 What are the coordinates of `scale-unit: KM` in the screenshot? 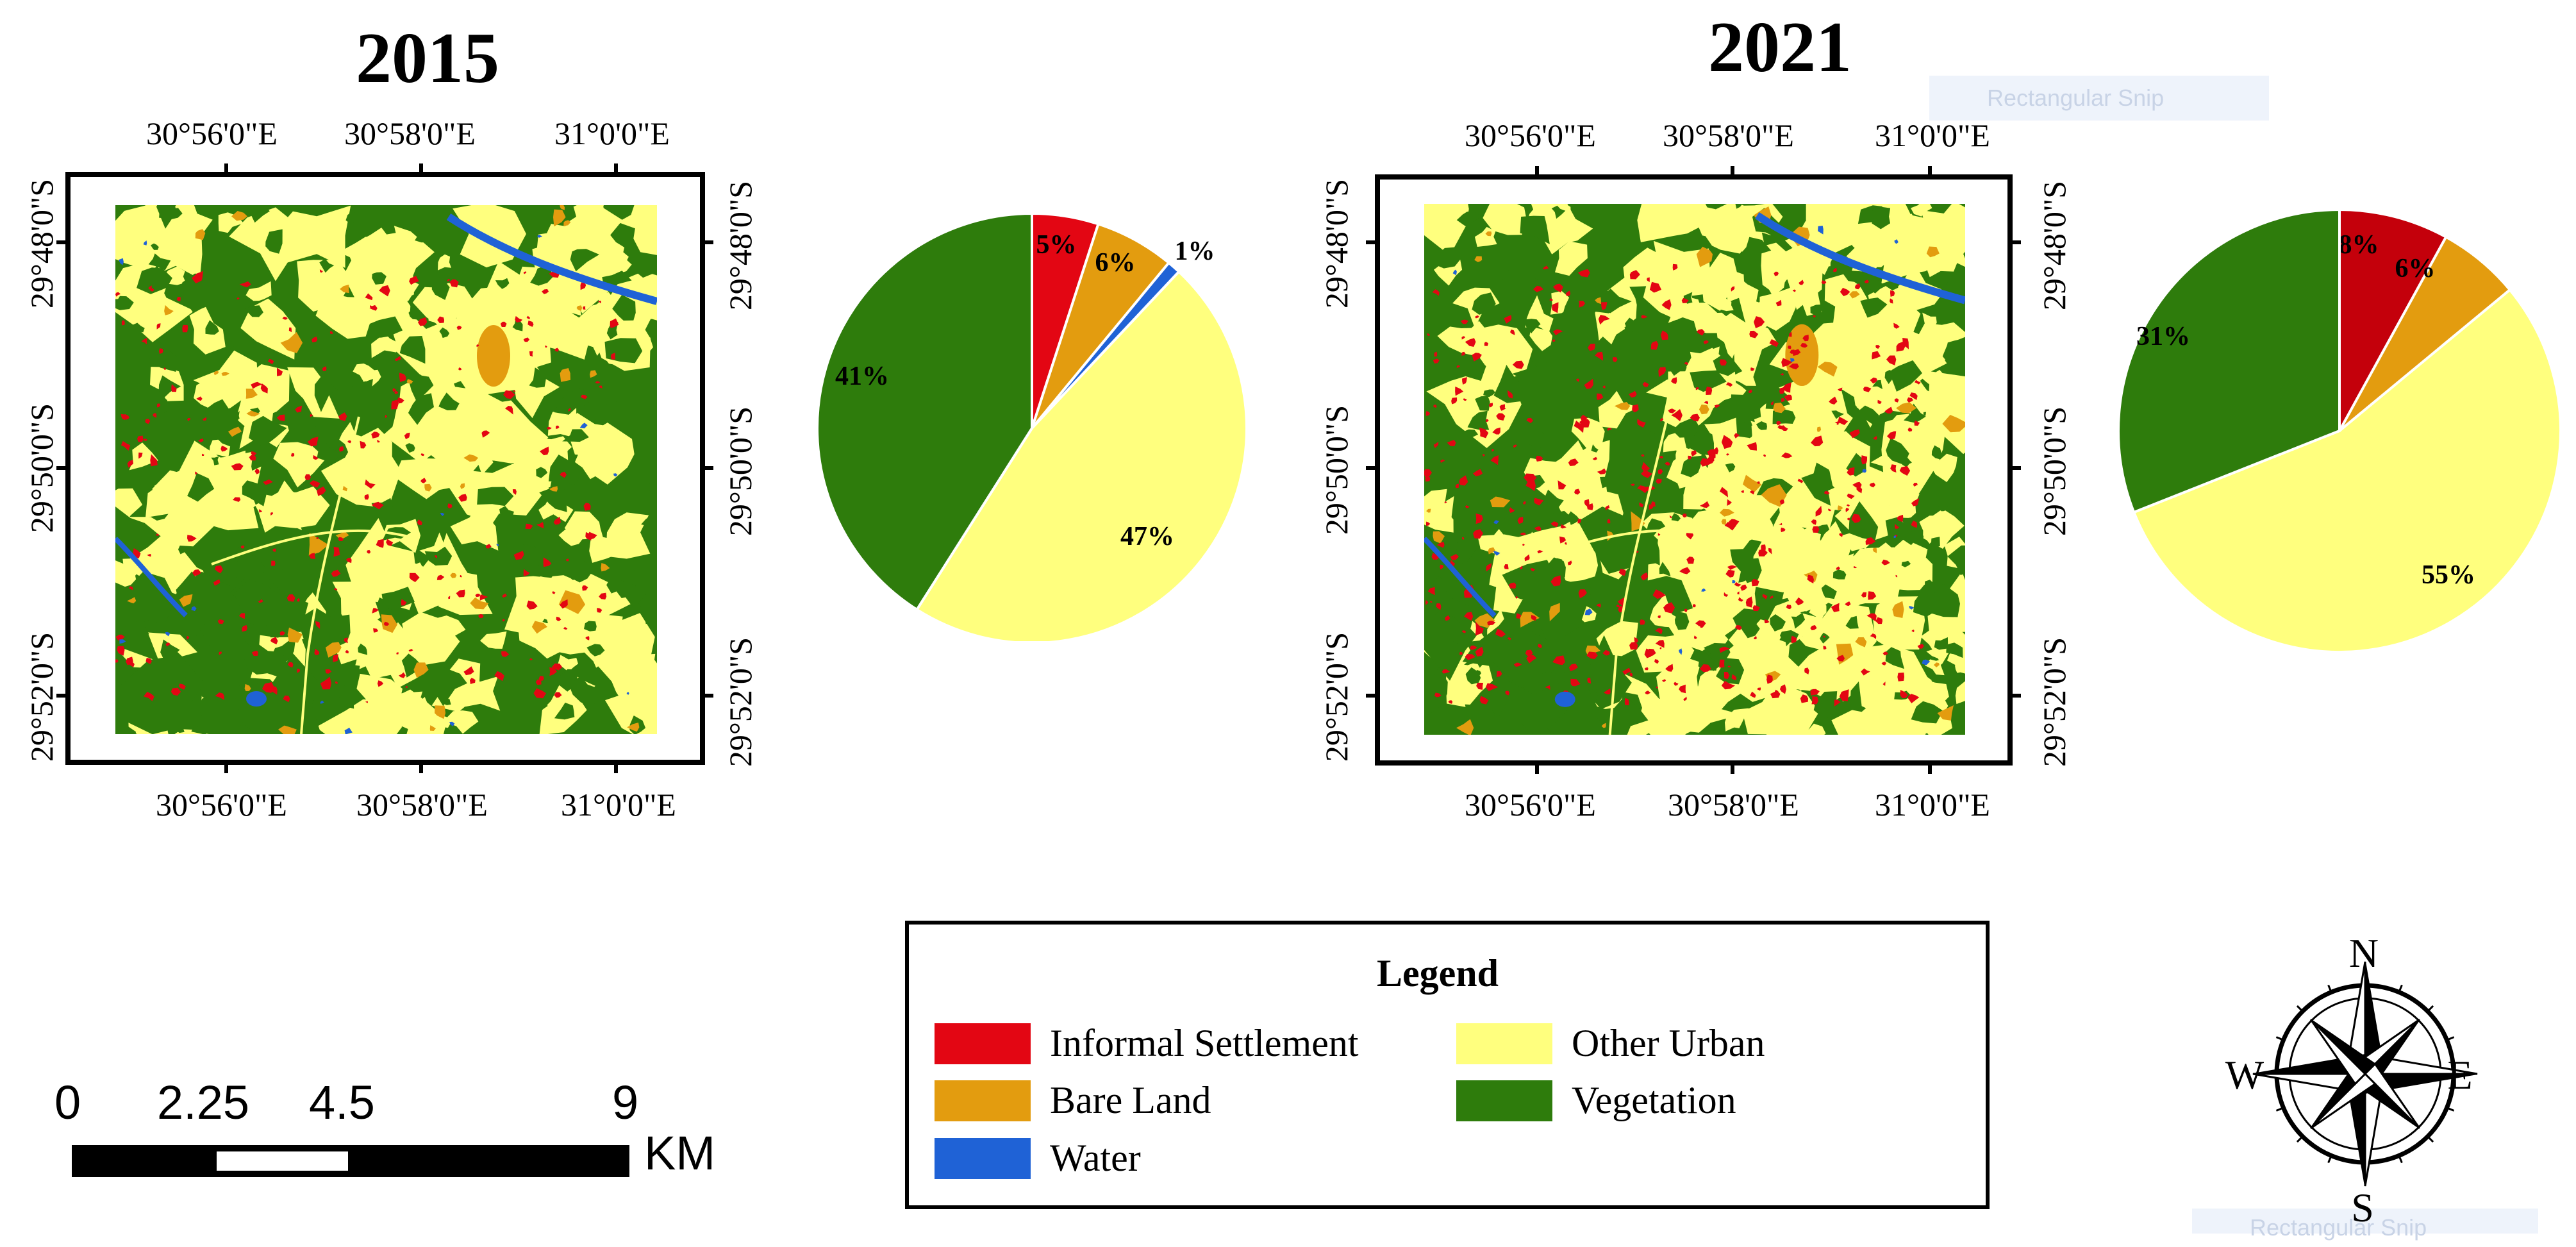 It's located at (680, 1153).